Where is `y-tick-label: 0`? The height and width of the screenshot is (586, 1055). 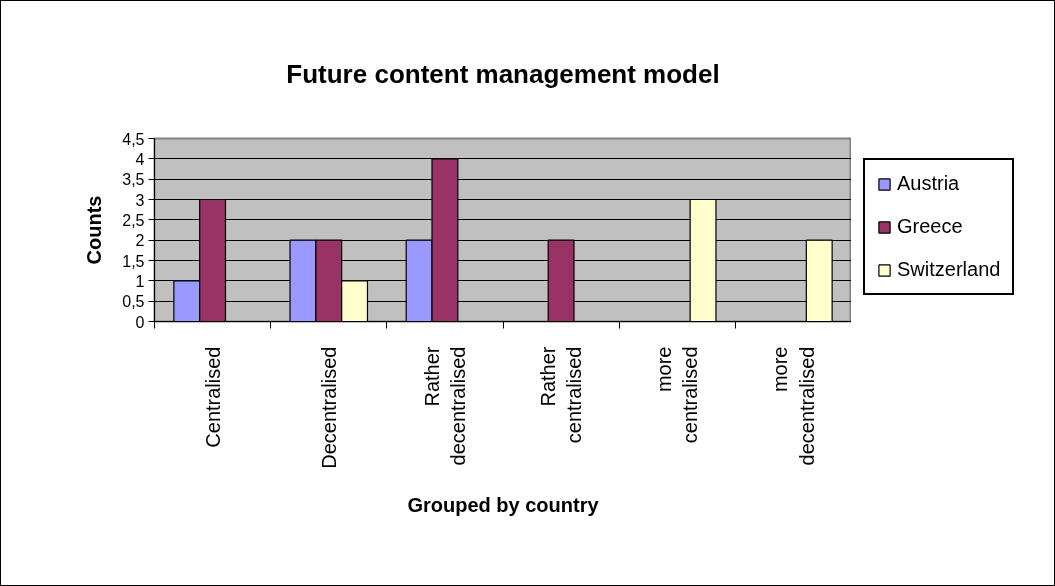 y-tick-label: 0 is located at coordinates (140, 322).